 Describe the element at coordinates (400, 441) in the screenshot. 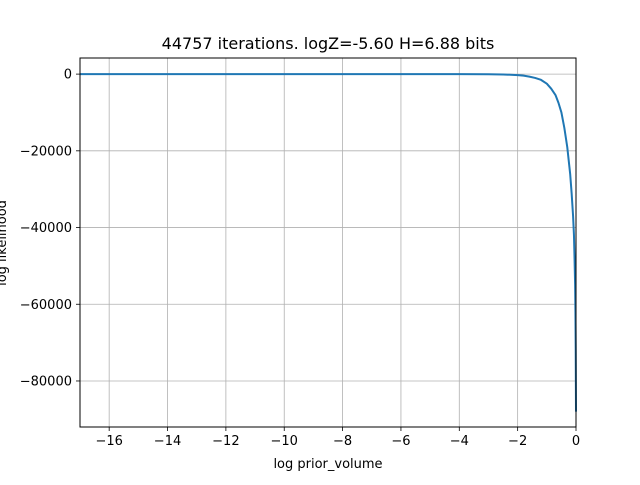

I see `x-tick-label: −6` at that location.